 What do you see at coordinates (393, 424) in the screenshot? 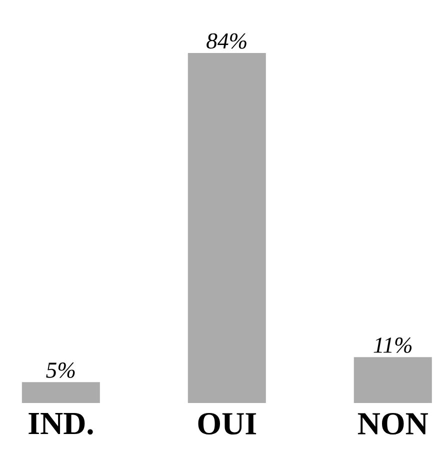
I see `x-tick-label: NON` at bounding box center [393, 424].